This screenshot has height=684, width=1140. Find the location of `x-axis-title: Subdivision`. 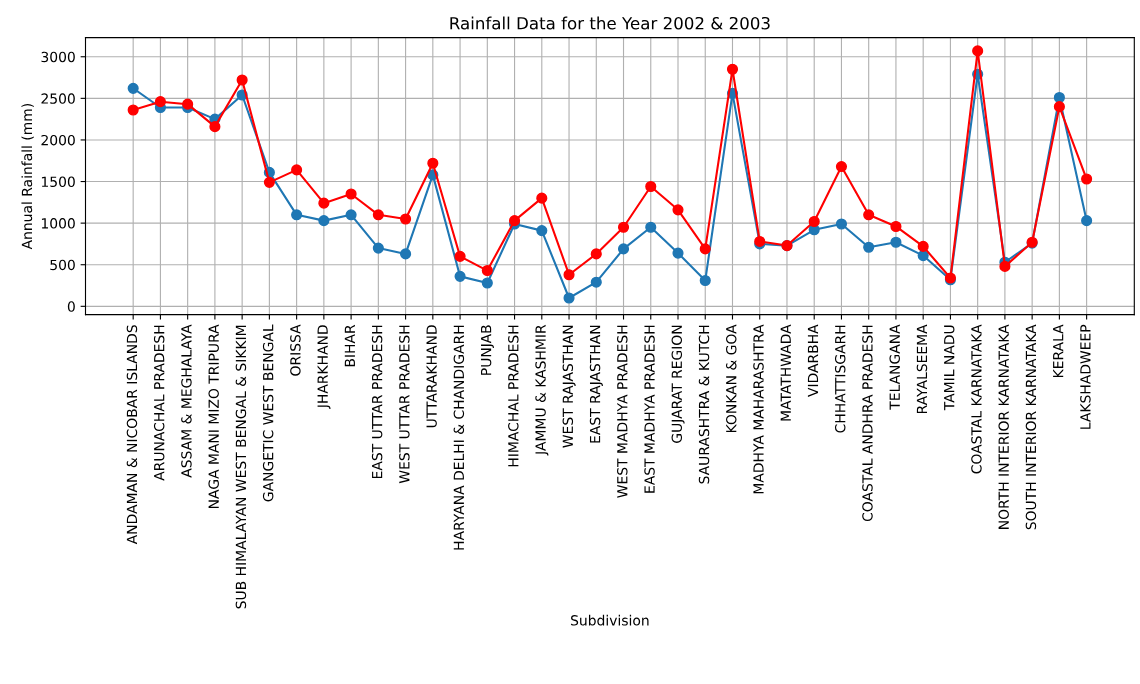

x-axis-title: Subdivision is located at coordinates (610, 620).